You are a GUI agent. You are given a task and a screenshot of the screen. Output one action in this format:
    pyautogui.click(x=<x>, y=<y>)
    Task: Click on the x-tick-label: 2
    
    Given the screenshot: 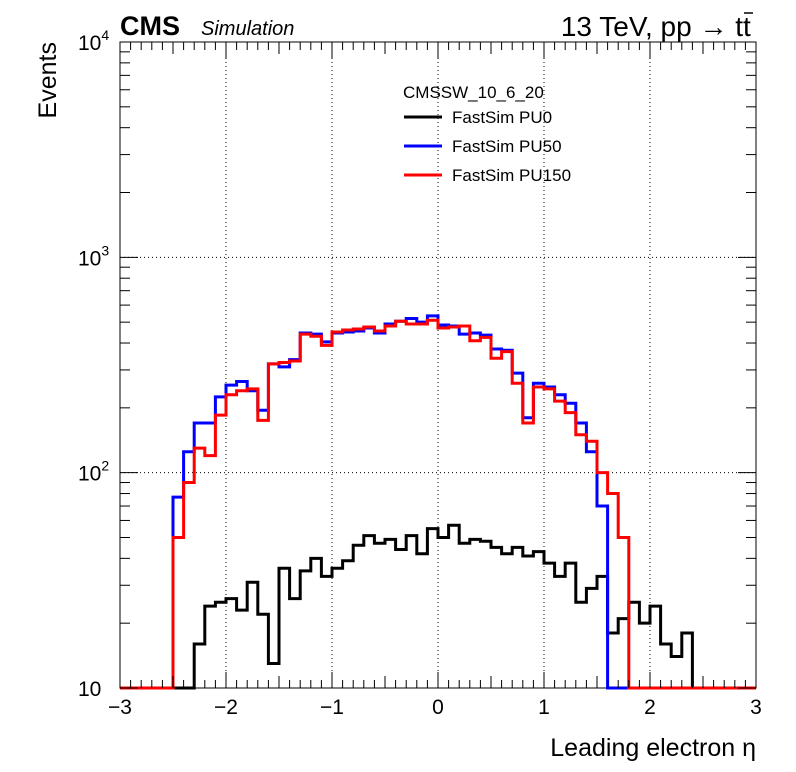 What is the action you would take?
    pyautogui.click(x=650, y=707)
    